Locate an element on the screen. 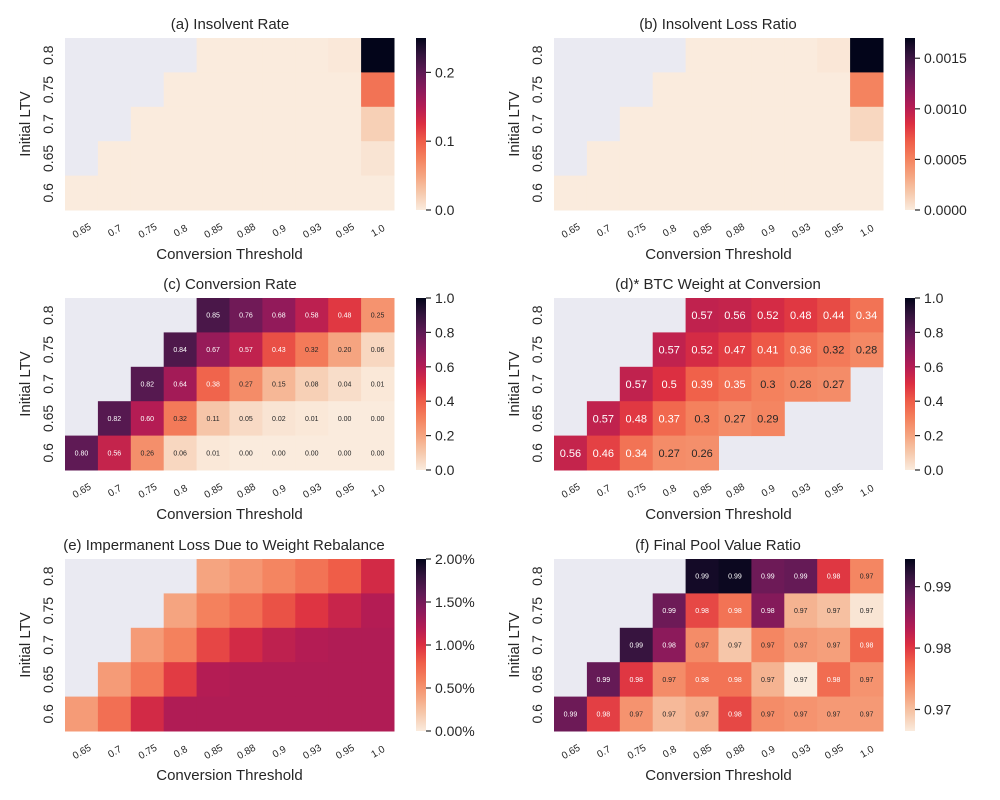  x-tick-label: 0.7 is located at coordinates (115, 231).